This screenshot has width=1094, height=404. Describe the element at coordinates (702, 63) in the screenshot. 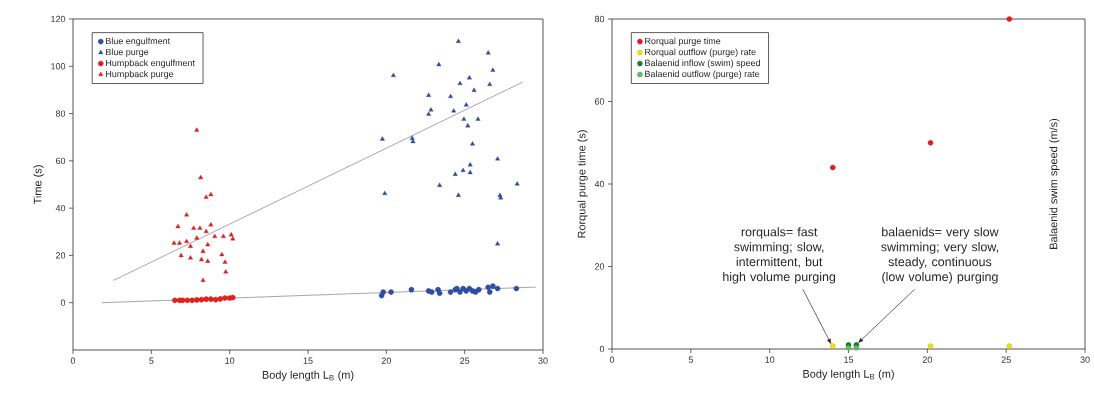

I see `legend-label: Balaenid inflow (swim) speed` at that location.